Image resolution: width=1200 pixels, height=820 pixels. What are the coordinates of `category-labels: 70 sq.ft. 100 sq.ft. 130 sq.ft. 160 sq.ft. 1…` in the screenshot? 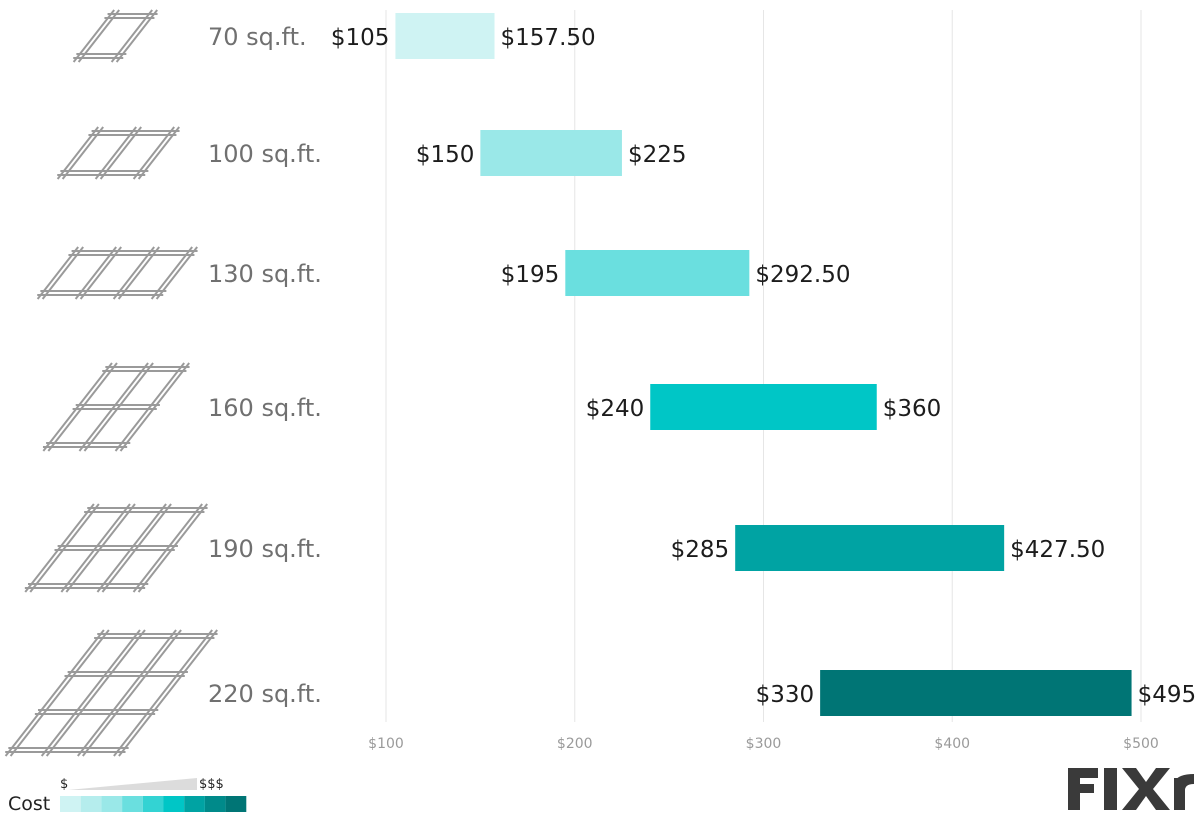 It's located at (265, 365).